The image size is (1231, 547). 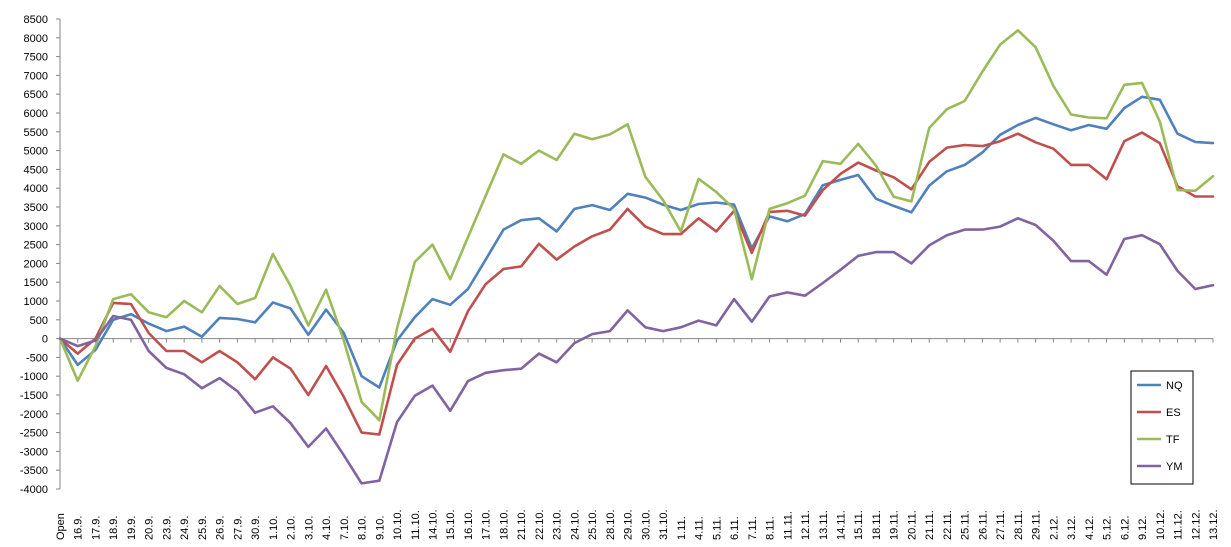 I want to click on x-tick-label: 4.12., so click(x=1090, y=528).